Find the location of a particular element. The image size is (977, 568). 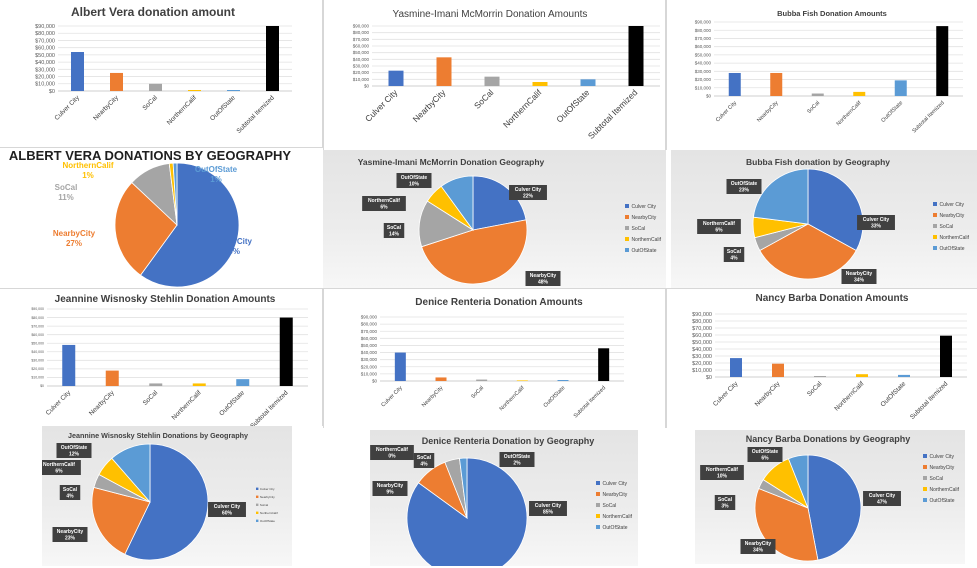

y-tick-label: $20,000 is located at coordinates (703, 79).